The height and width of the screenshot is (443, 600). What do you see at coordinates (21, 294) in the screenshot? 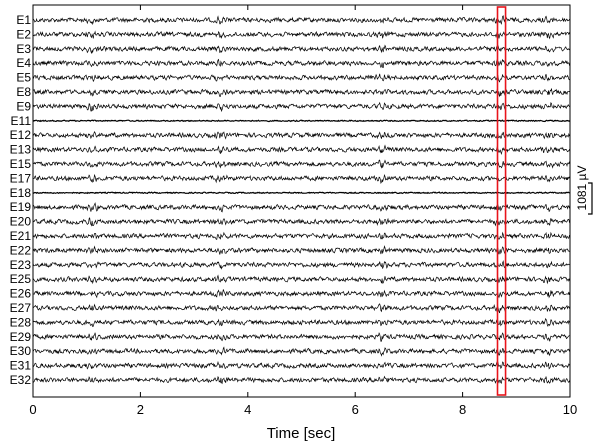
I see `channel-label-e26: E26` at bounding box center [21, 294].